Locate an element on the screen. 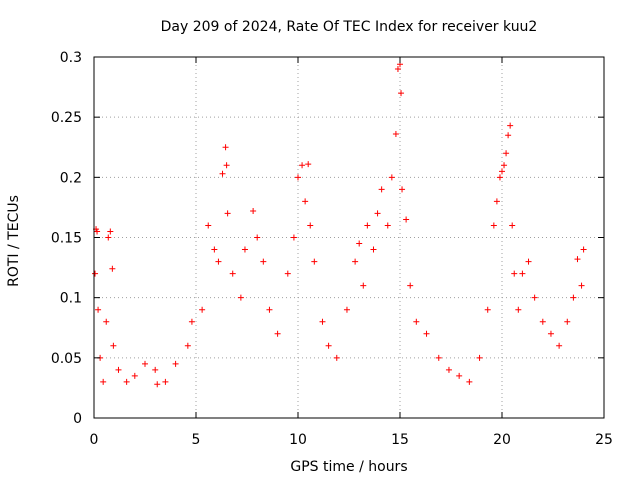 Image resolution: width=640 pixels, height=480 pixels. y-tick-label: 0.25 is located at coordinates (66, 118).